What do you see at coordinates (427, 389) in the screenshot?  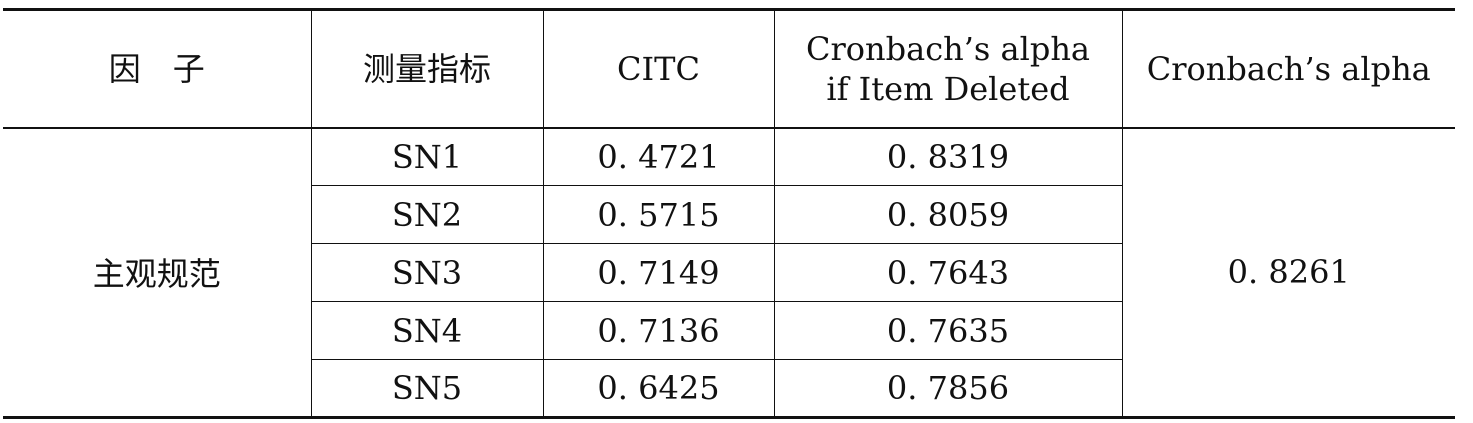 I see `indicator-cell: SN5` at bounding box center [427, 389].